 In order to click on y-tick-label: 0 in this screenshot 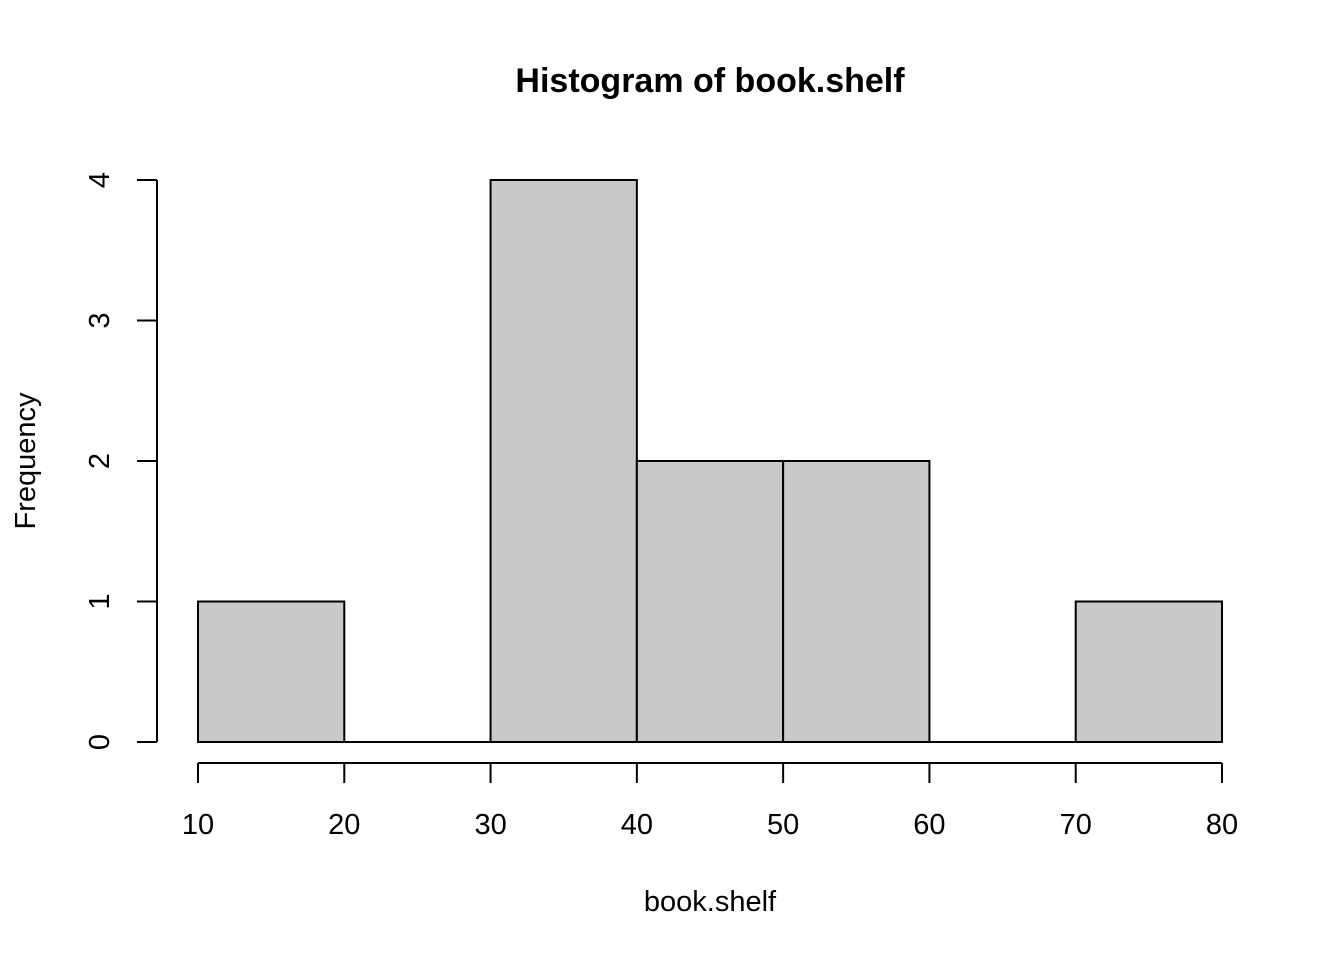, I will do `click(100, 742)`.